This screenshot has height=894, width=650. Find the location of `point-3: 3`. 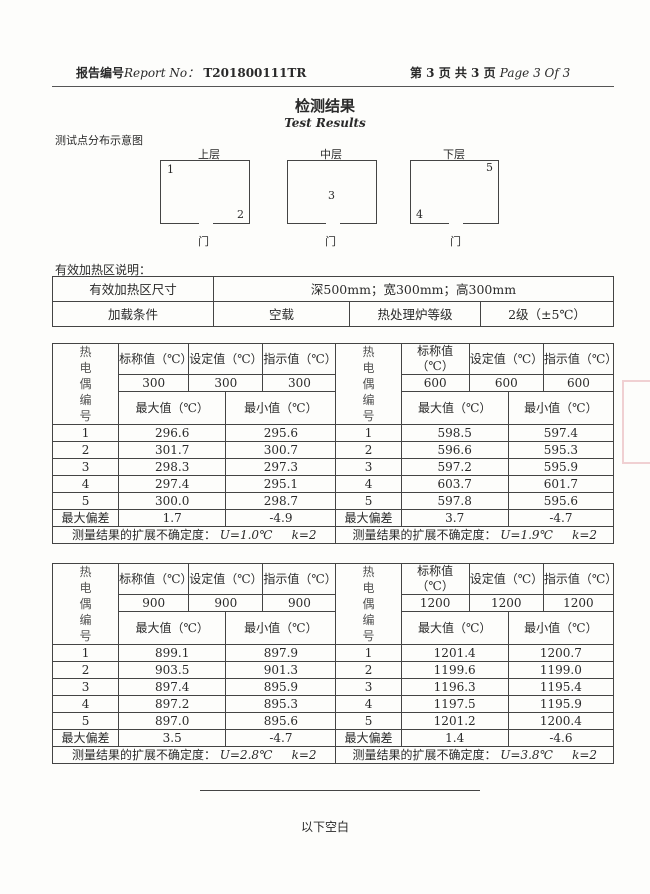

point-3: 3 is located at coordinates (331, 195).